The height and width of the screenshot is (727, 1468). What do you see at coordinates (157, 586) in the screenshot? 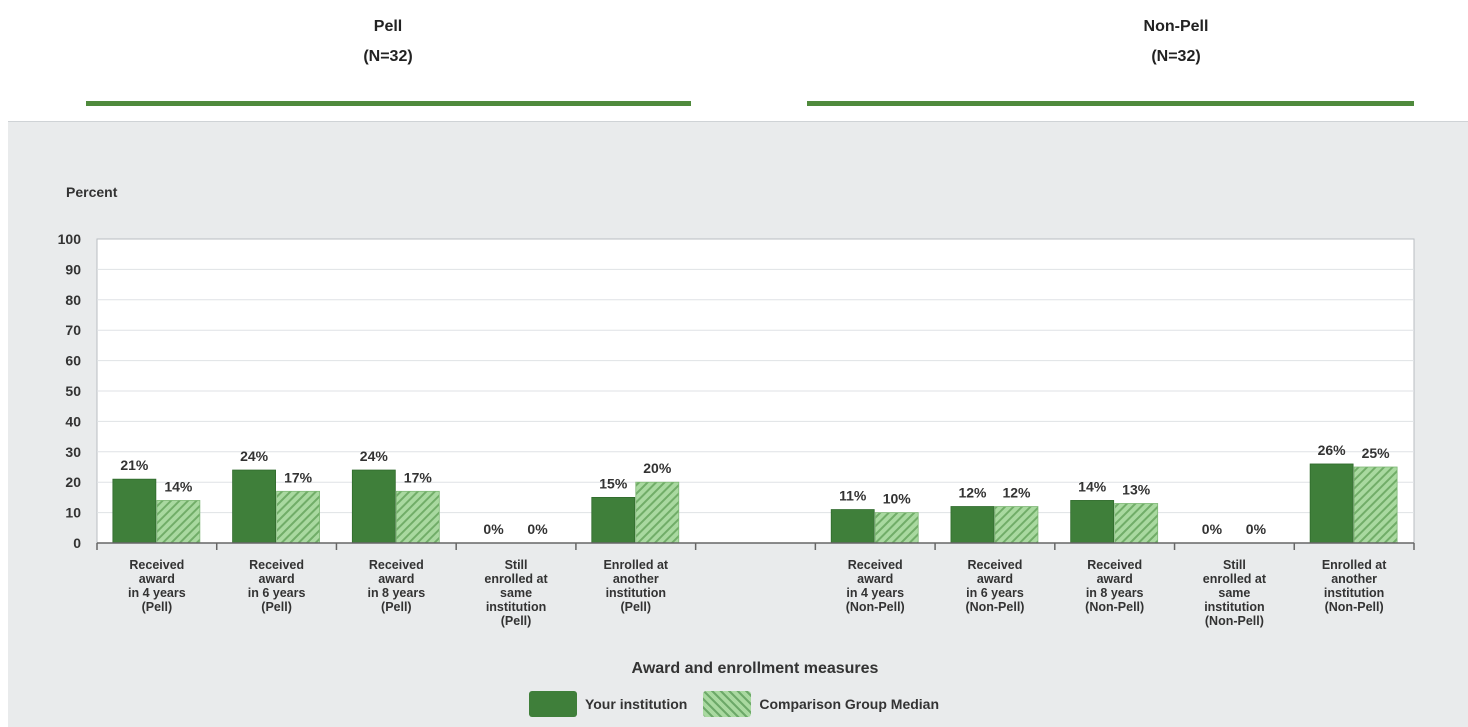
I see `x-tick-label: Received award in 4 years (Pell)` at bounding box center [157, 586].